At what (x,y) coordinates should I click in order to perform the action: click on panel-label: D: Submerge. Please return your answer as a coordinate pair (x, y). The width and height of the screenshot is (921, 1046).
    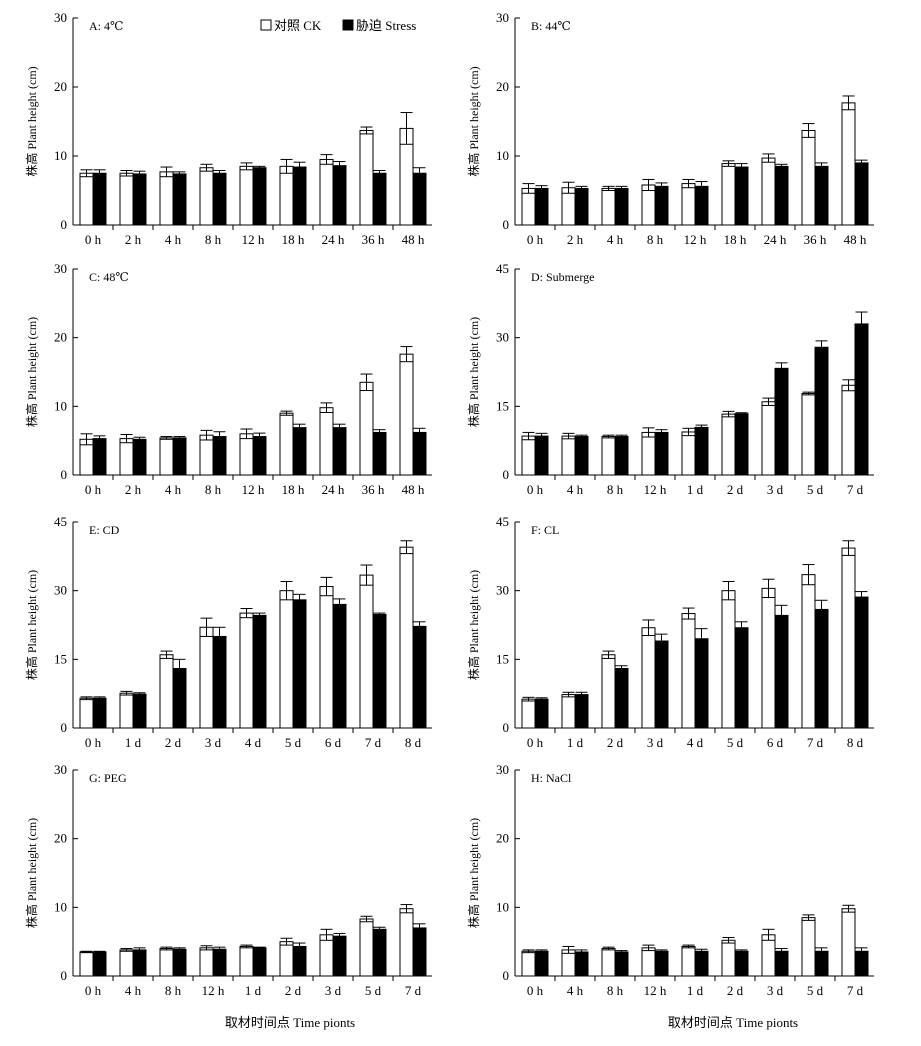
    Looking at the image, I should click on (562, 277).